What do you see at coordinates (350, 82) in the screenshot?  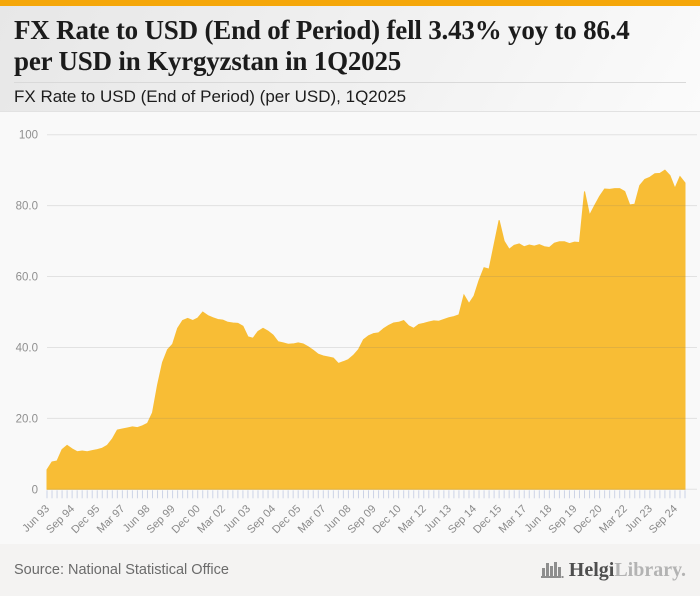 I see `title-separator` at bounding box center [350, 82].